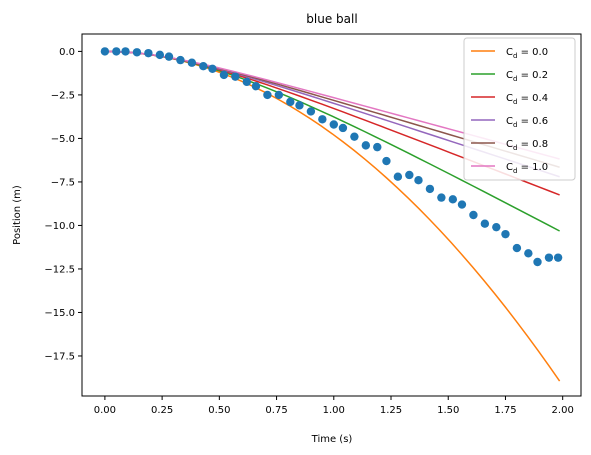 The image size is (591, 455). What do you see at coordinates (105, 410) in the screenshot?
I see `x-tick-label: 0.00` at bounding box center [105, 410].